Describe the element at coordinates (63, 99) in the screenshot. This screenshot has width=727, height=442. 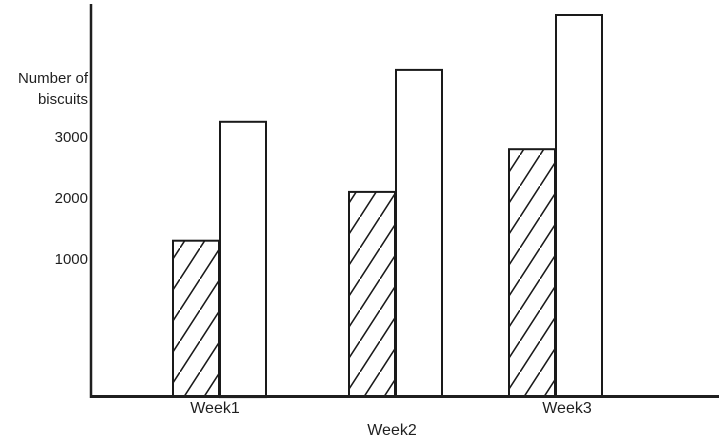
I see `y-axis-title-line2: biscuits` at that location.